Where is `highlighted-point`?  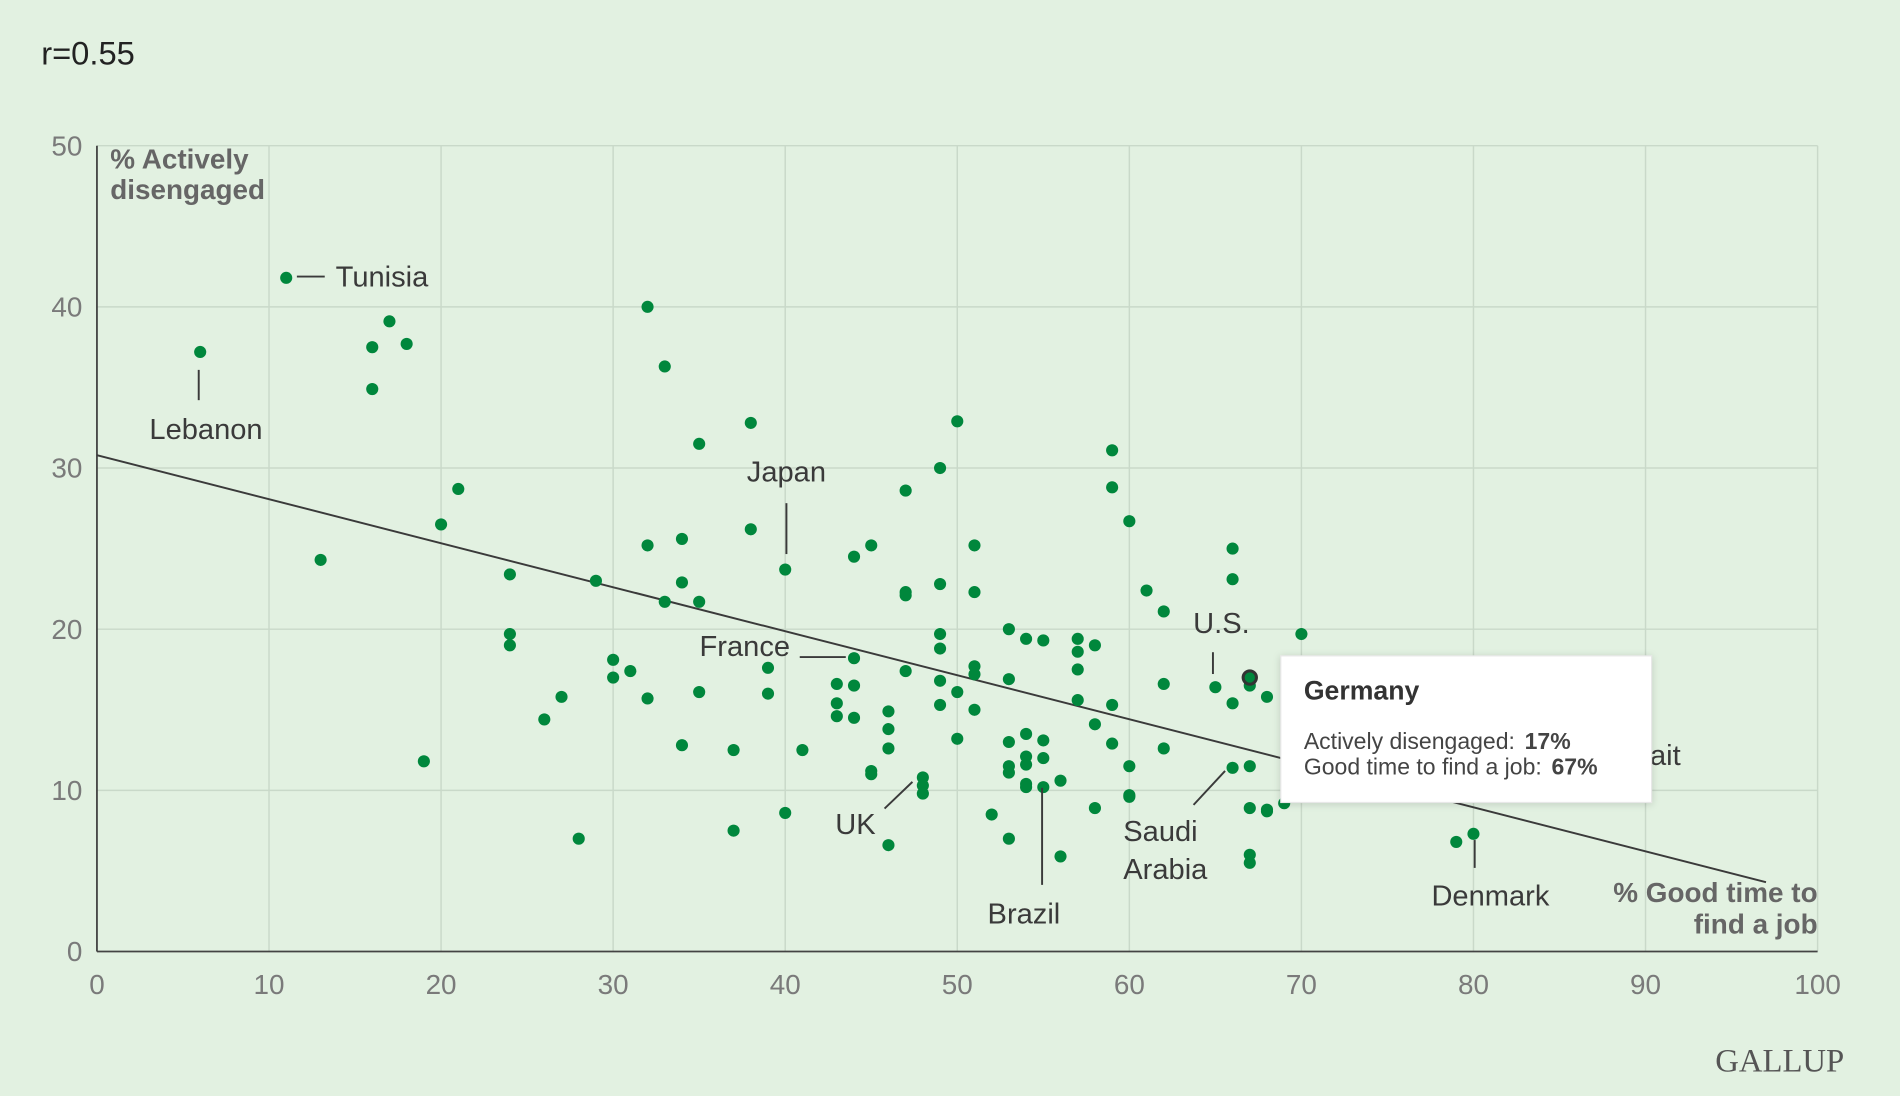
highlighted-point is located at coordinates (1249, 677).